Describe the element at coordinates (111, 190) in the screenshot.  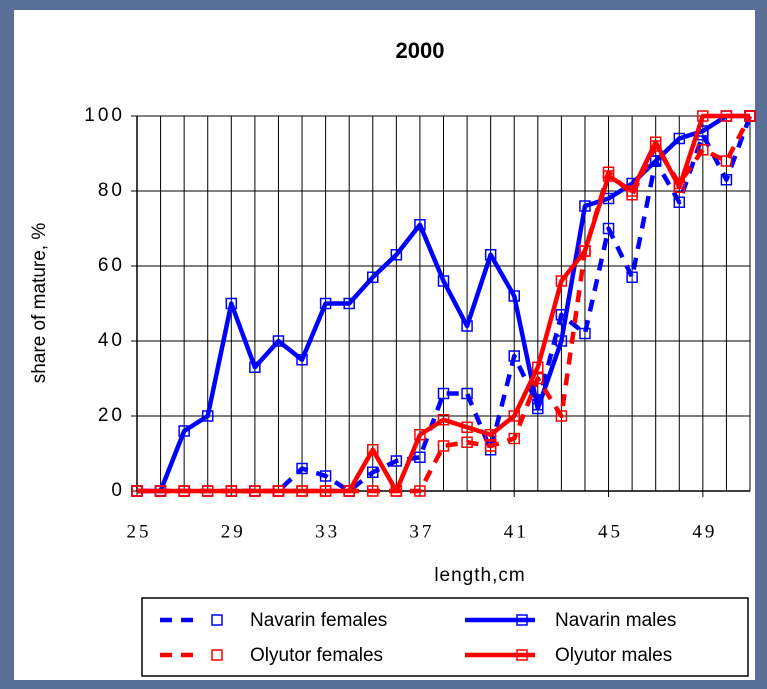
I see `y-tick-label: 80` at that location.